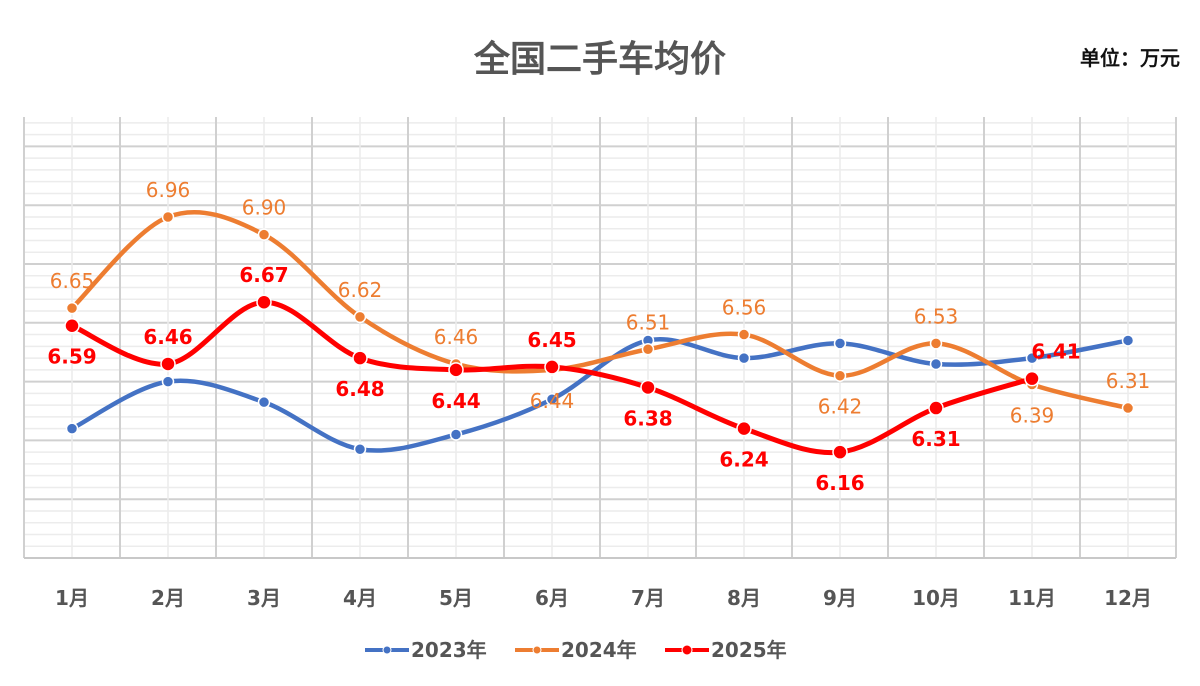 Image resolution: width=1200 pixels, height=686 pixels. What do you see at coordinates (359, 389) in the screenshot?
I see `data-label: 6.48` at bounding box center [359, 389].